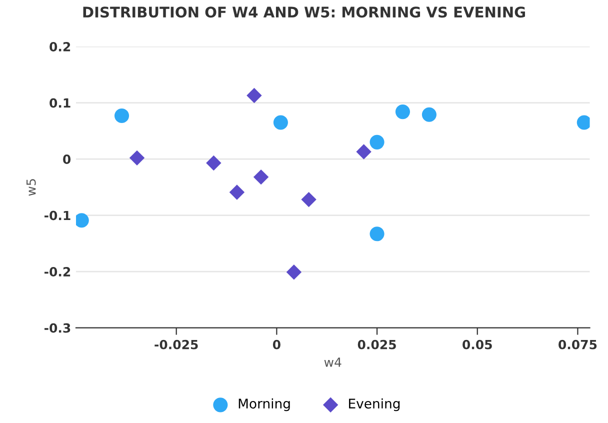 The width and height of the screenshot is (608, 423). What do you see at coordinates (60, 47) in the screenshot?
I see `y-tick-label: 0.2` at bounding box center [60, 47].